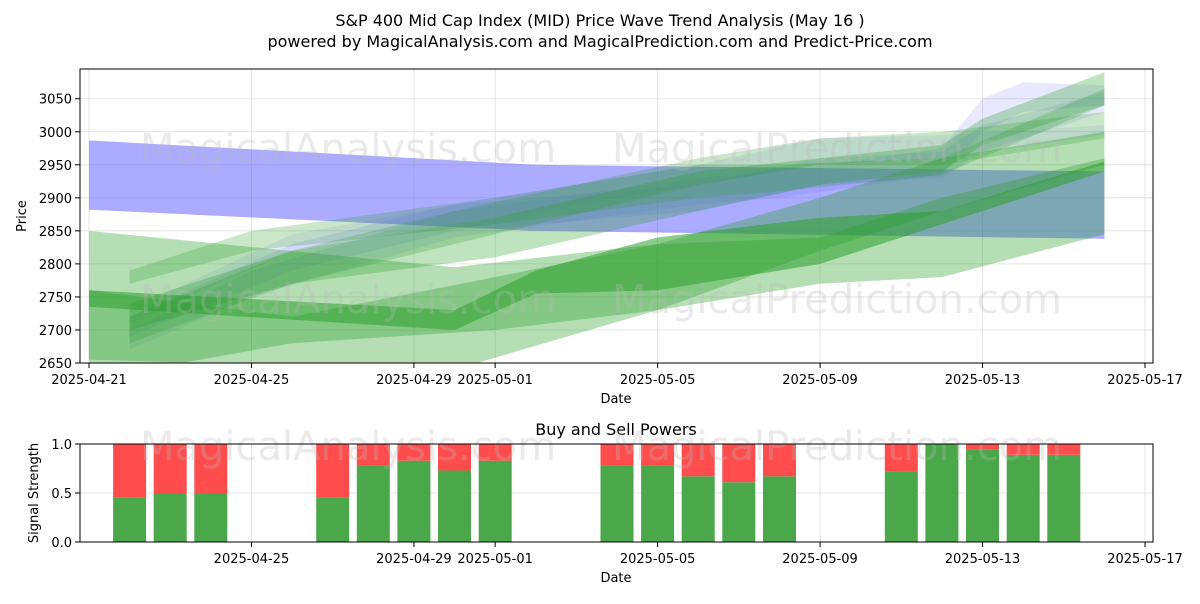  Describe the element at coordinates (61, 543) in the screenshot. I see `signal-y-tick-label: 0.0` at that location.